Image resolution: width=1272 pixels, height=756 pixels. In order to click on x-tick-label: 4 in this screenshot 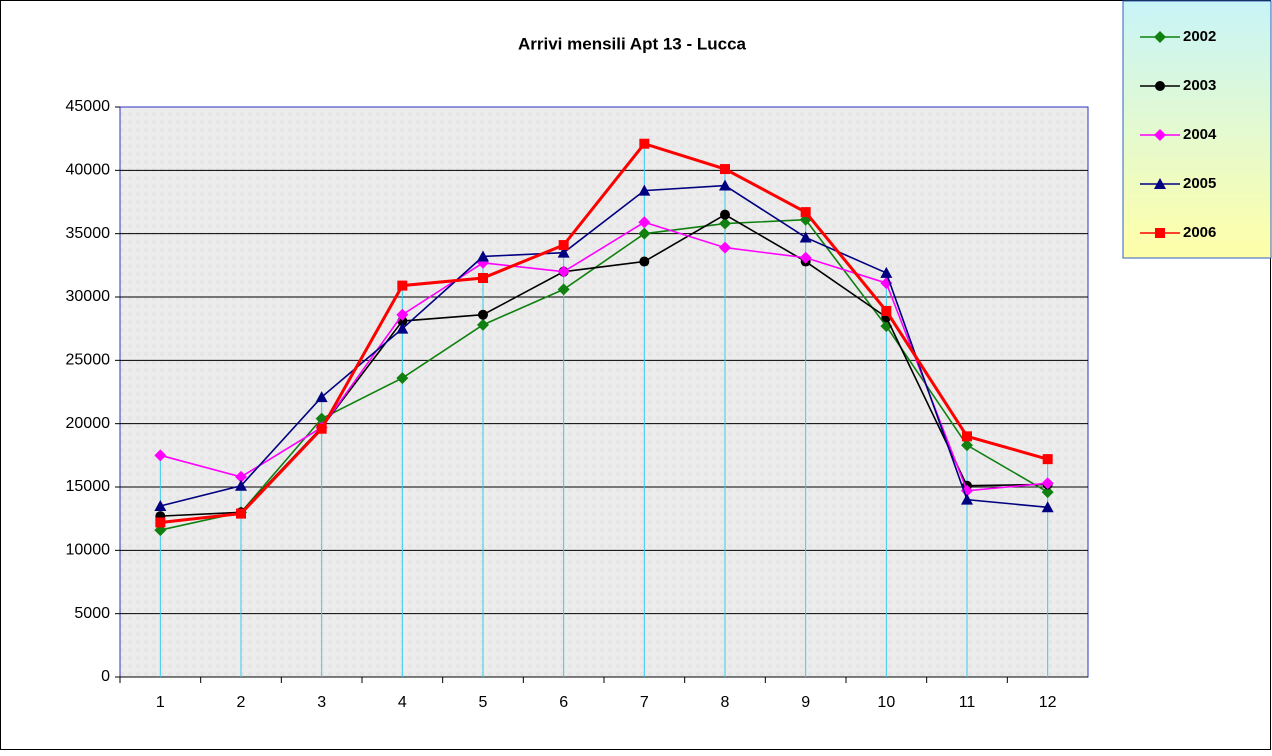, I will do `click(402, 702)`.